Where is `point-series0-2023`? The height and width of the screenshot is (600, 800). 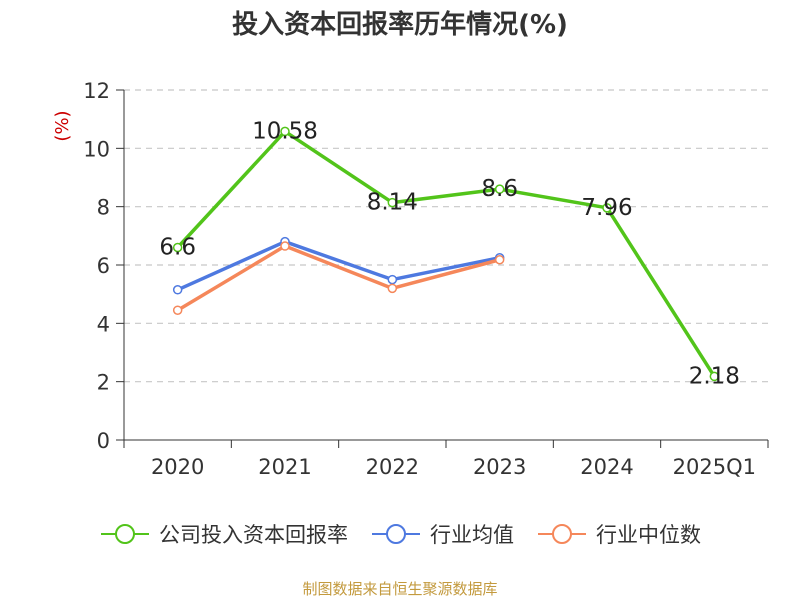
point-series0-2023 is located at coordinates (499, 189).